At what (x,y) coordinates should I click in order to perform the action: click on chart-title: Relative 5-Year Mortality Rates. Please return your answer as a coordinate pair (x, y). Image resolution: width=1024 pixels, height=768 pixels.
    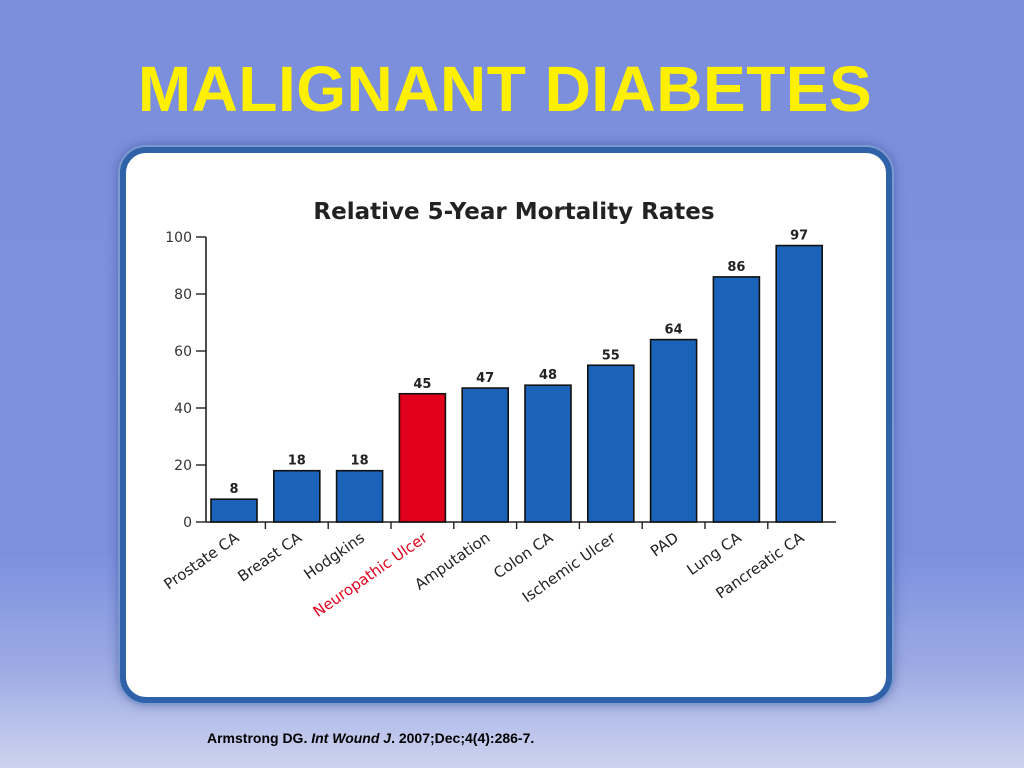
    Looking at the image, I should click on (513, 212).